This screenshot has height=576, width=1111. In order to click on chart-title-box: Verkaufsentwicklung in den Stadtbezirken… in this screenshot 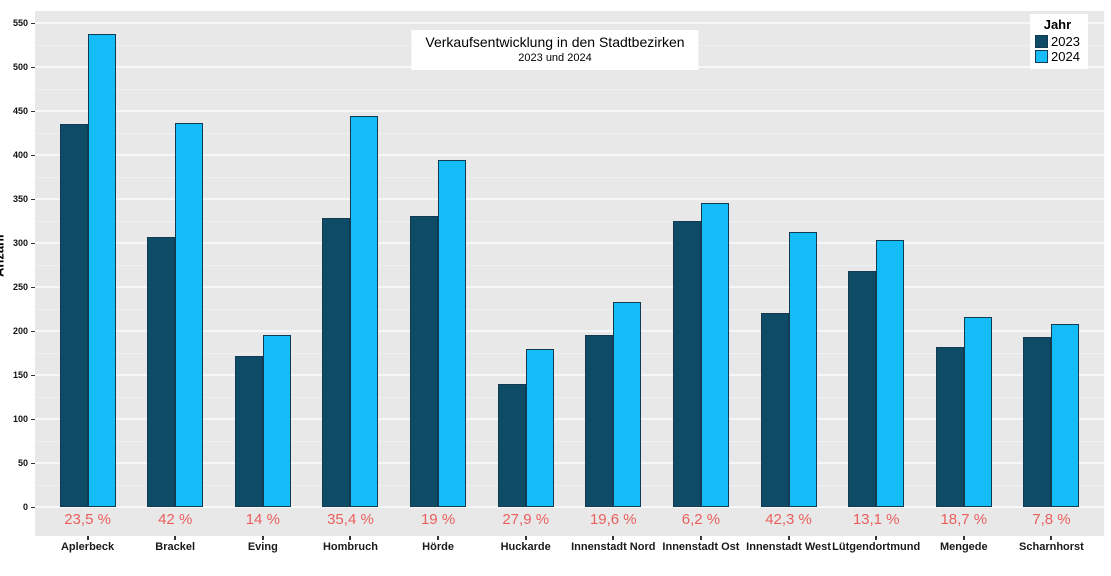, I will do `click(555, 50)`.